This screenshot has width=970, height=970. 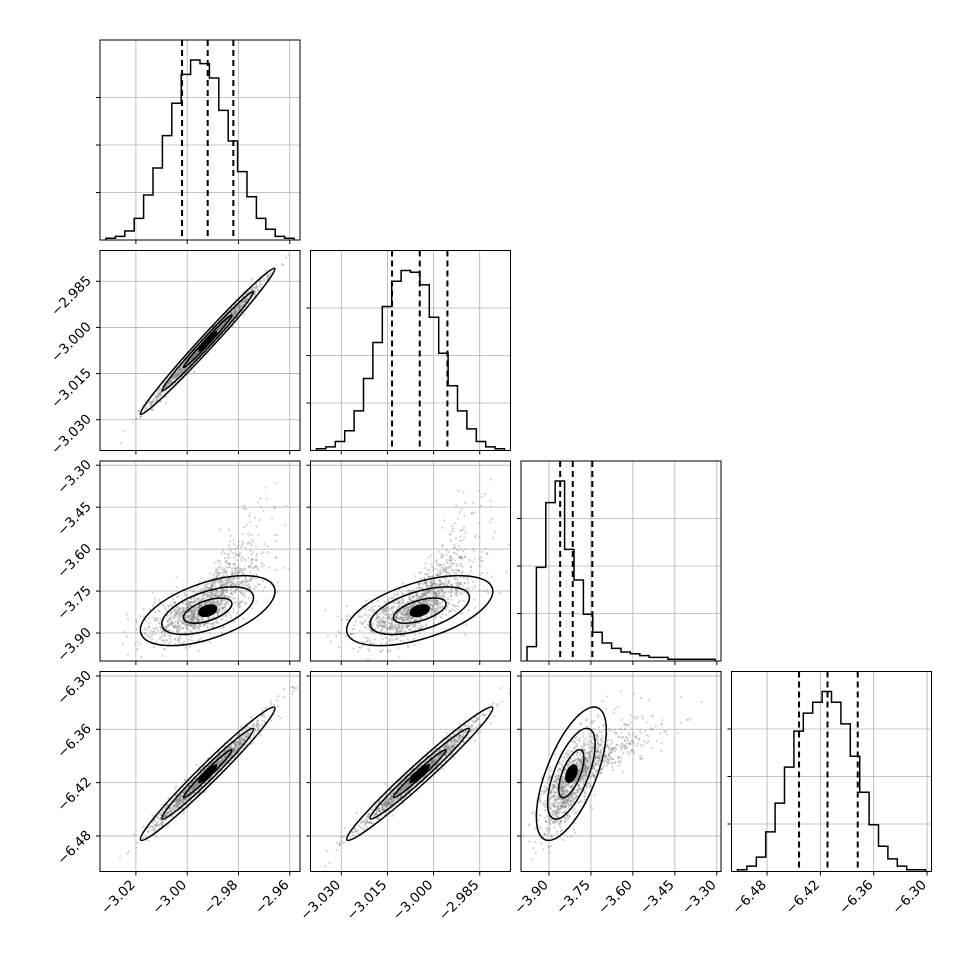 What do you see at coordinates (615, 897) in the screenshot?
I see `x-tick-label-2-2: −3.60` at bounding box center [615, 897].